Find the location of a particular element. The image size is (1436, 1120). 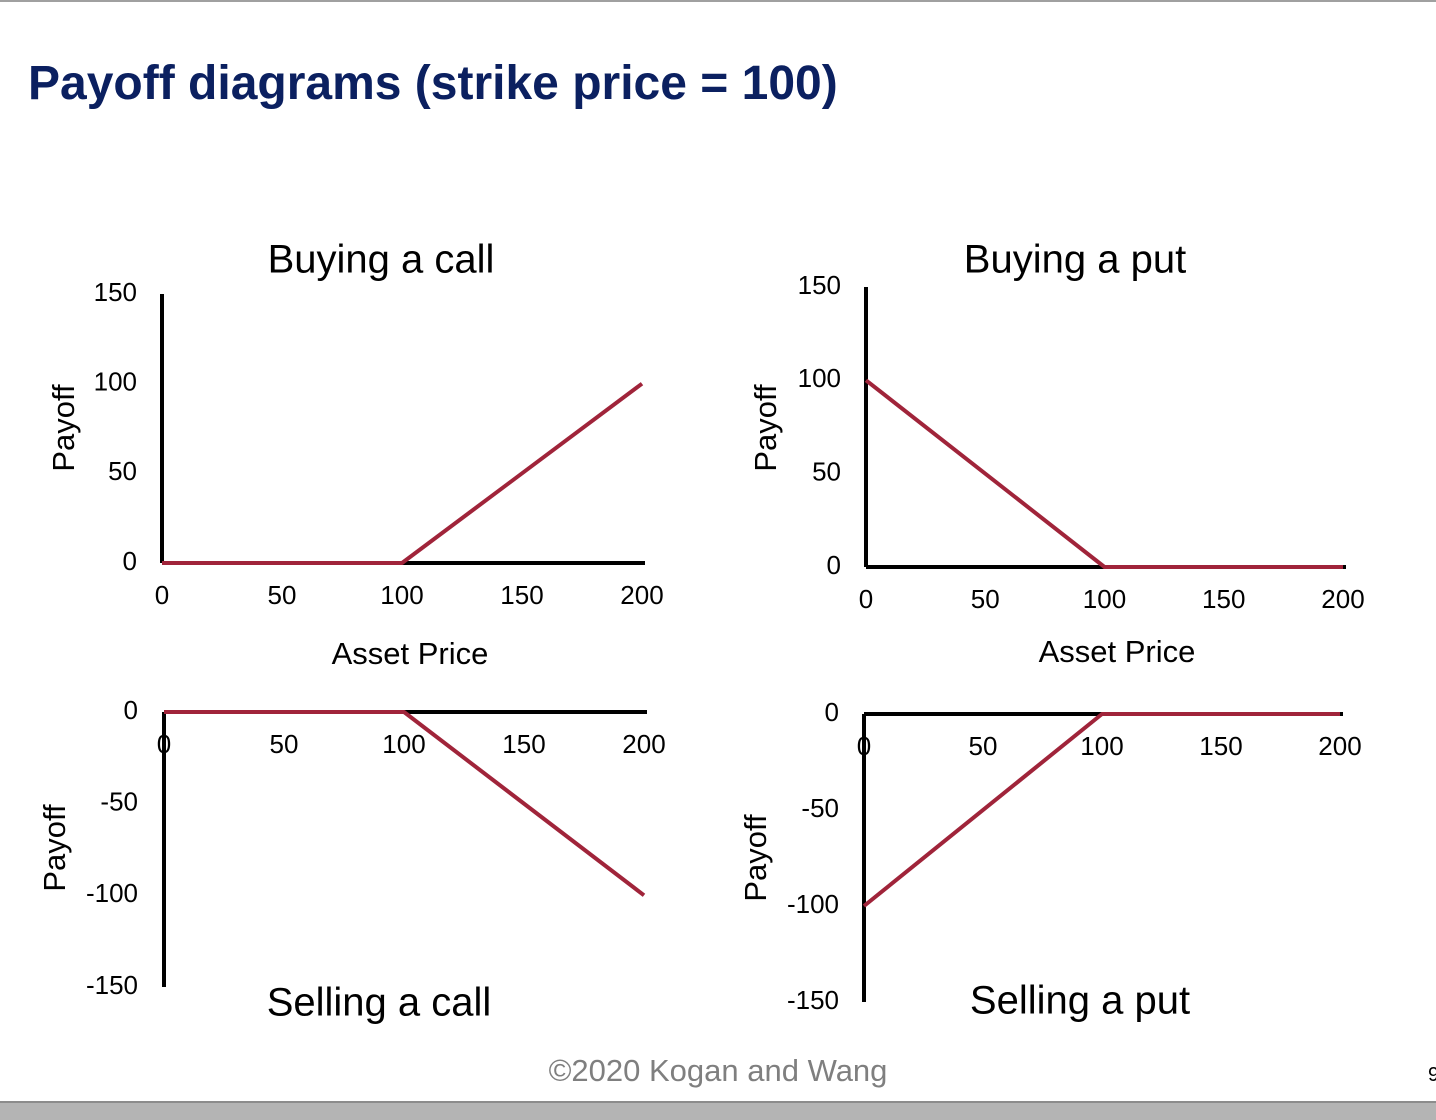

chart3-y-tick-label: -150 is located at coordinates (112, 985).